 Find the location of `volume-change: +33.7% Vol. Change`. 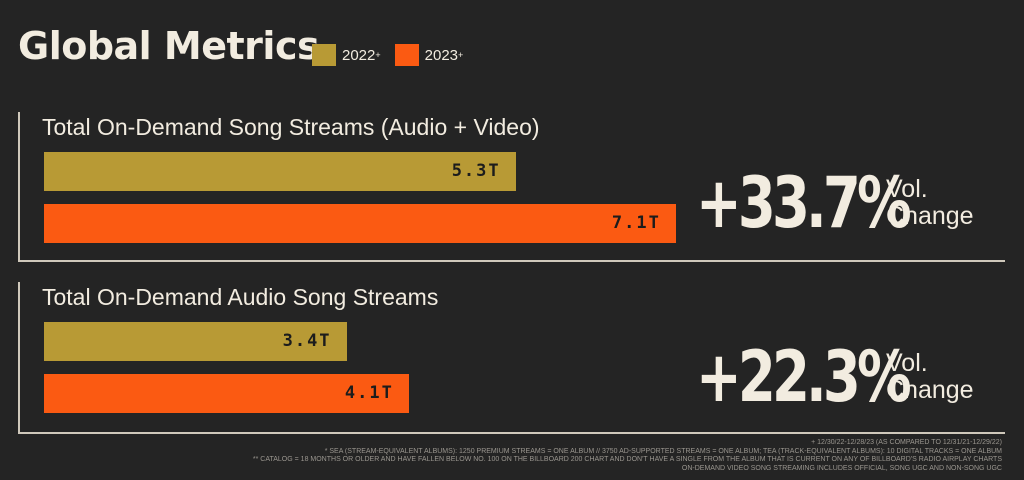

volume-change: +33.7% Vol. Change is located at coordinates (835, 203).